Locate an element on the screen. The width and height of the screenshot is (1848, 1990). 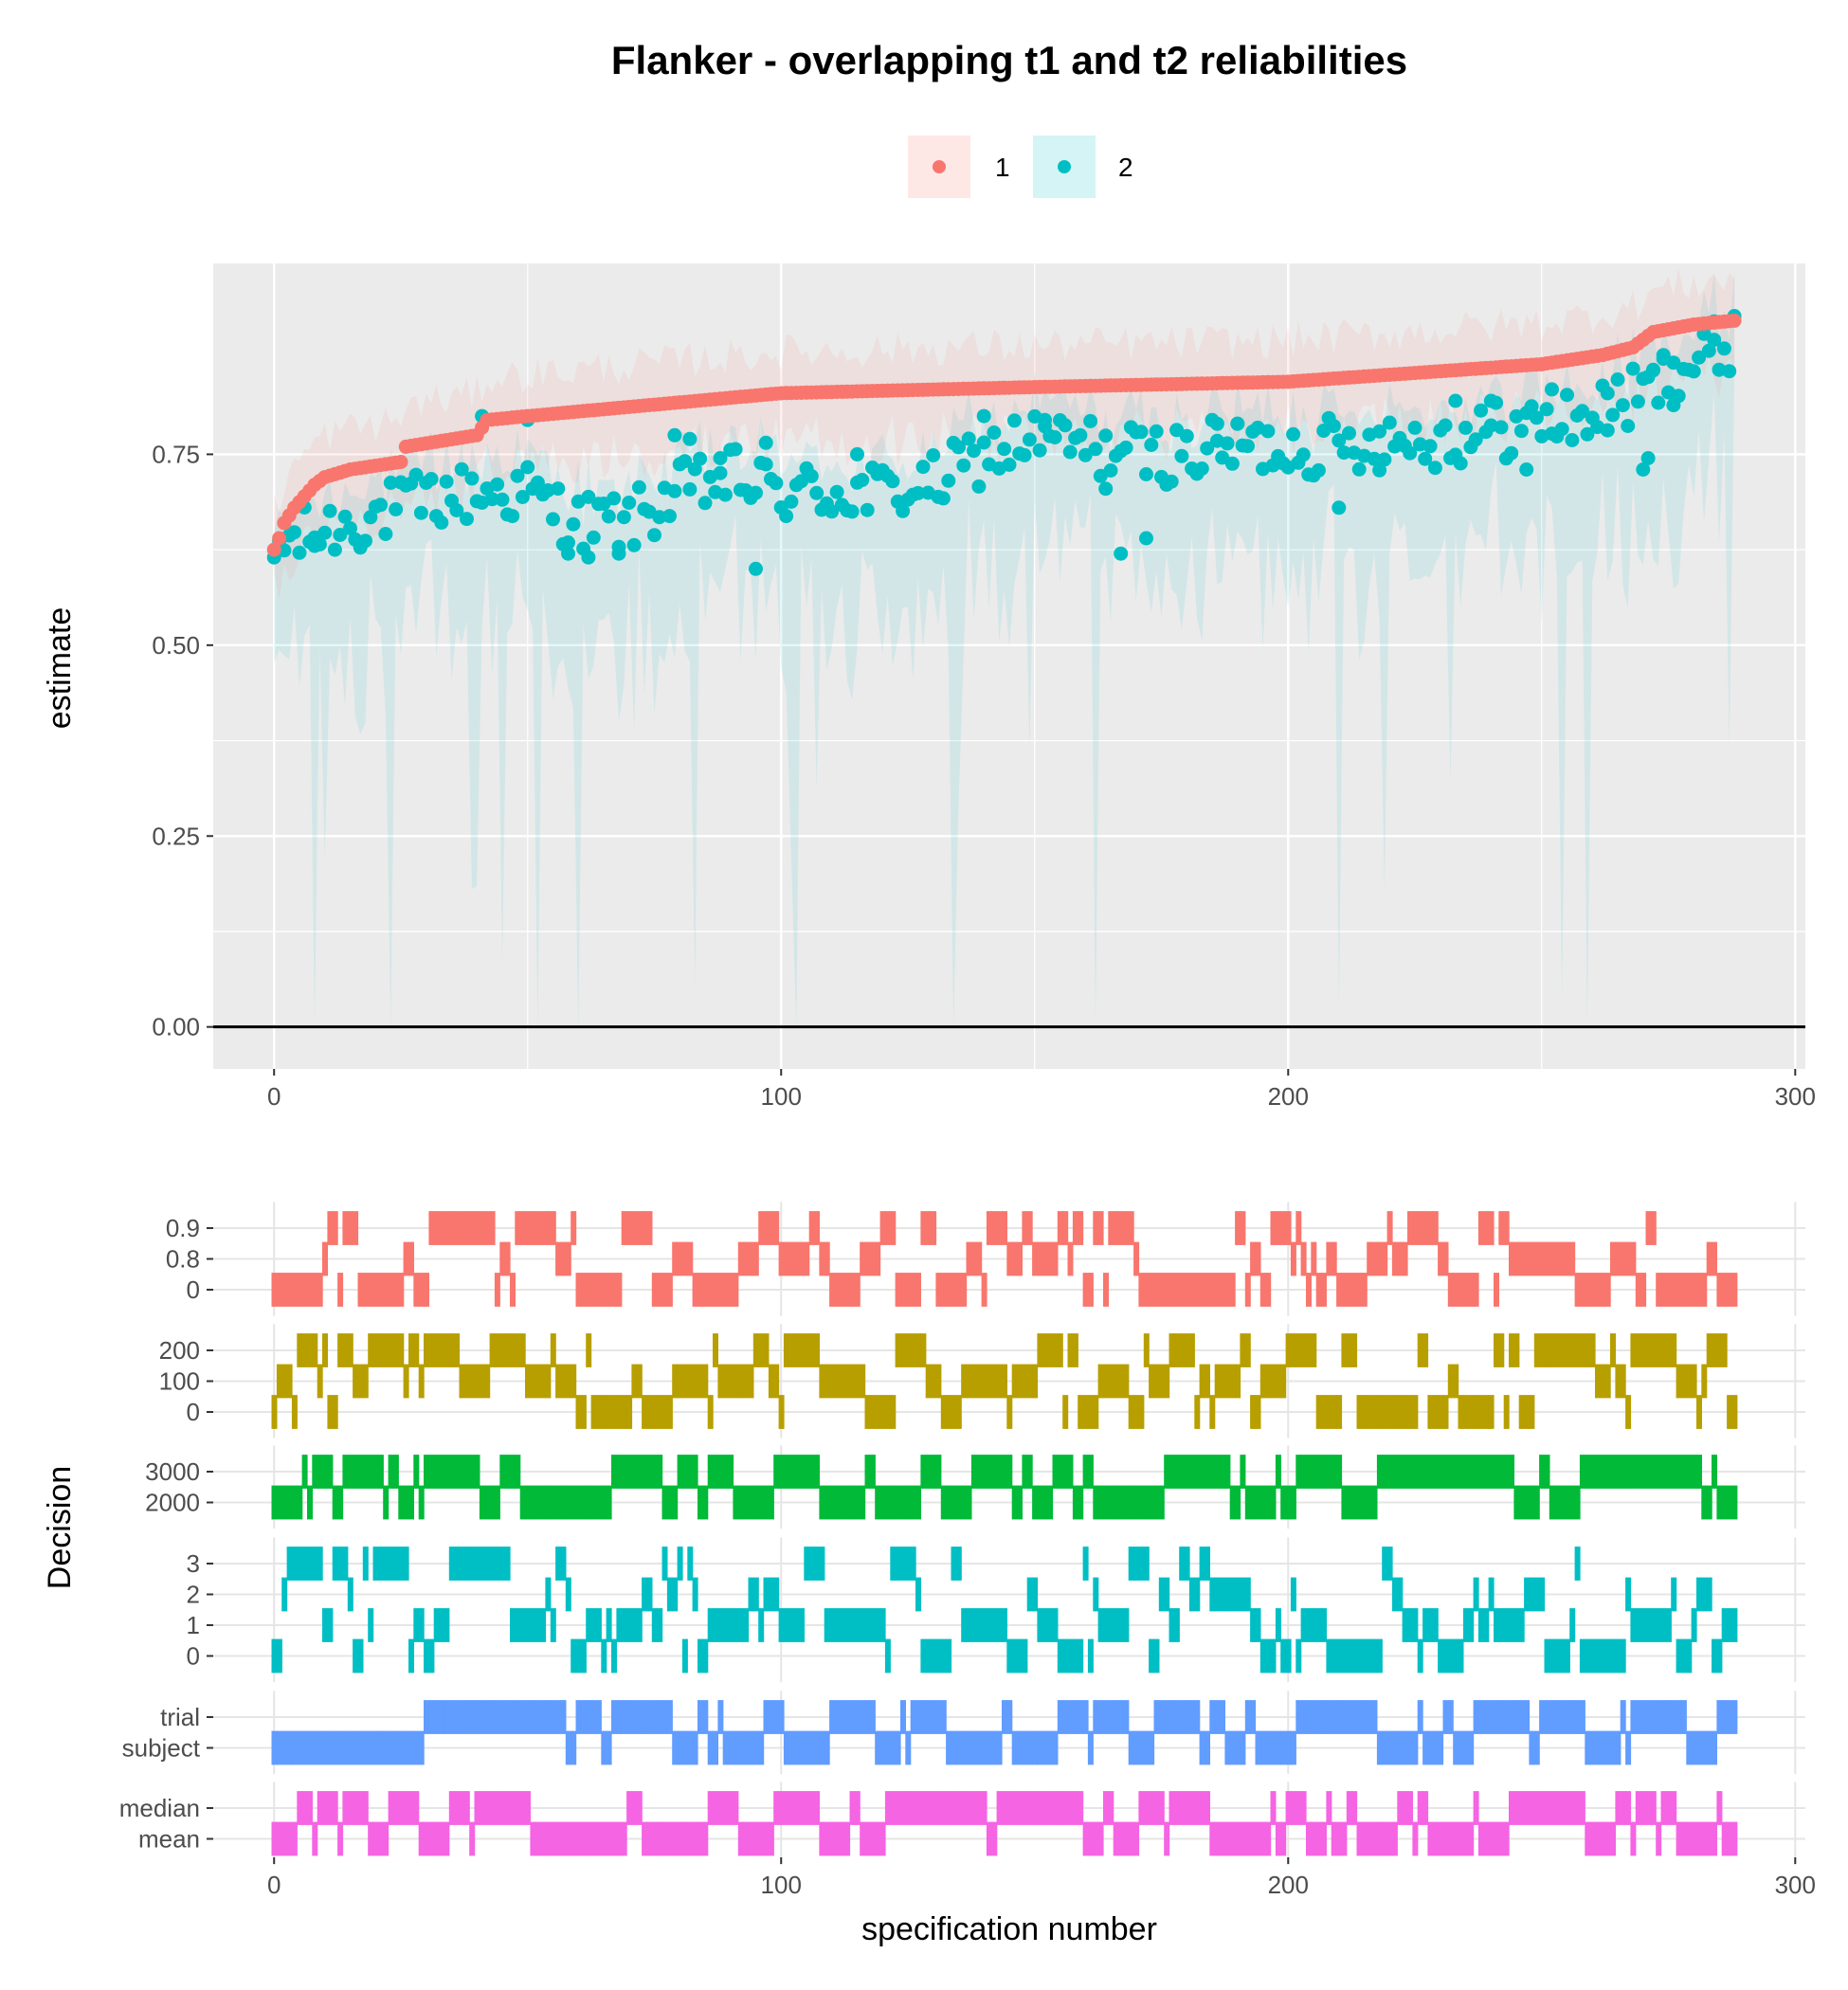
decision-level-label: 2000 is located at coordinates (173, 1503).